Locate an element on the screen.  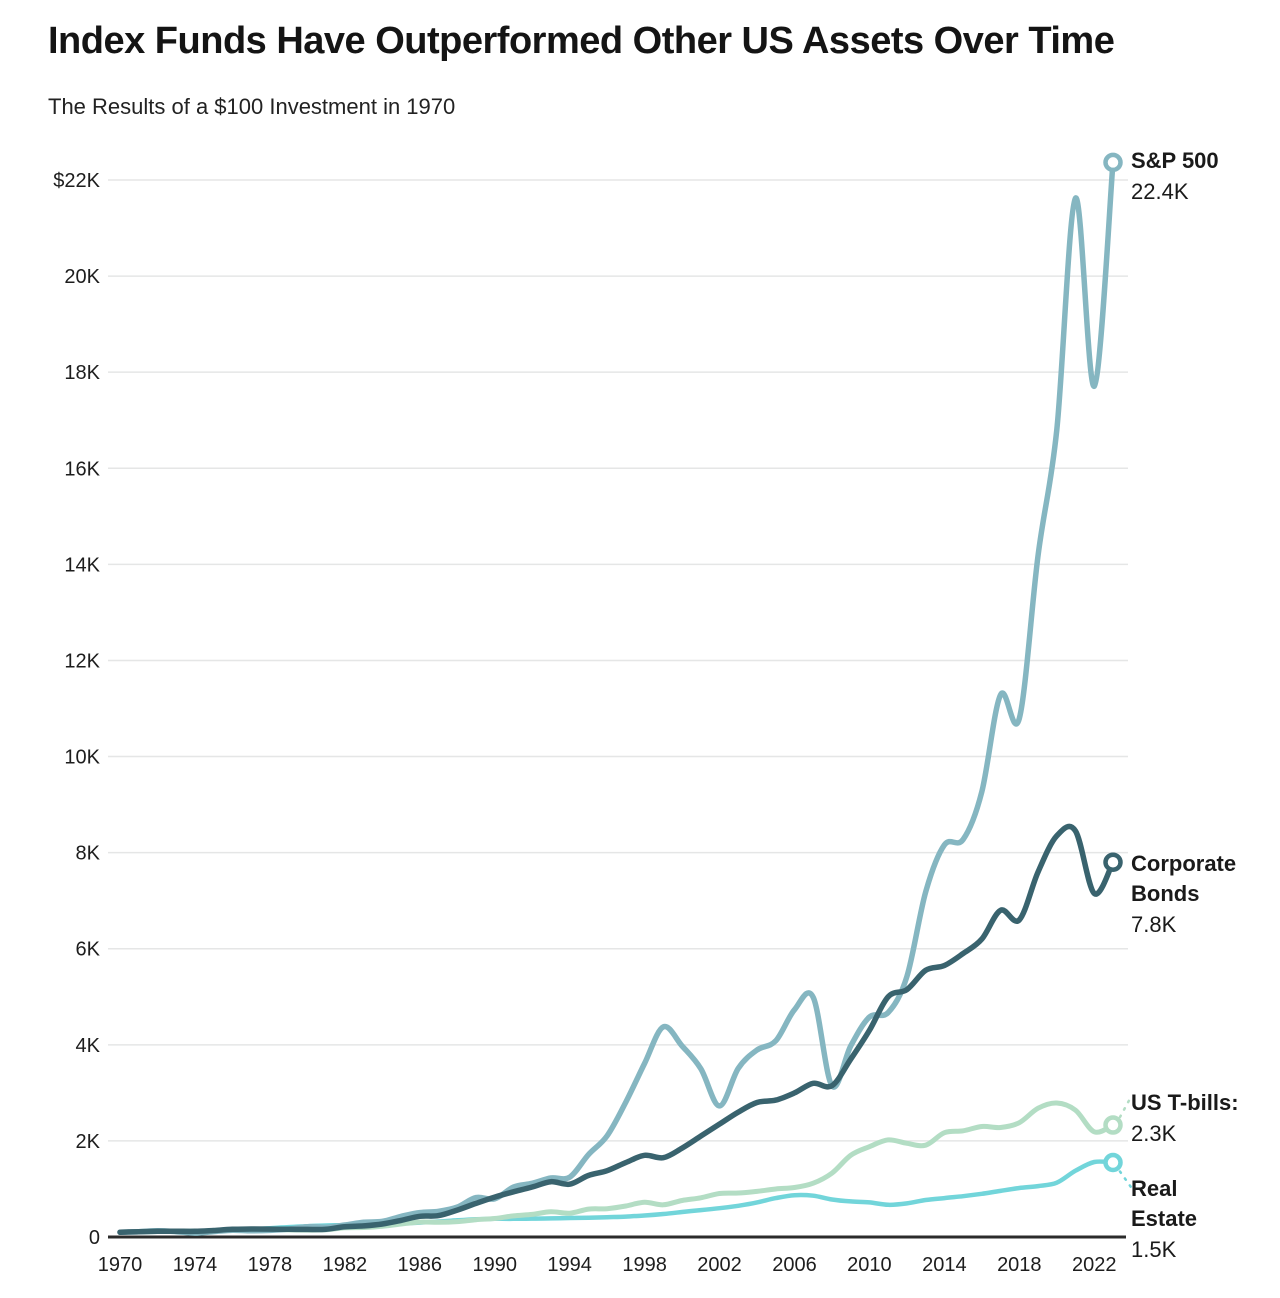
series-name-corporate-bonds: Corporate Bonds is located at coordinates (1184, 878).